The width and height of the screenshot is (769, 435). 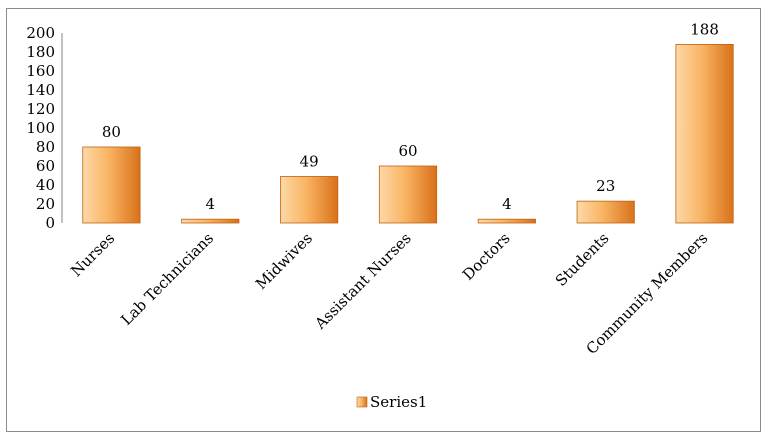 I want to click on y-tick-label: 0, so click(x=50, y=223).